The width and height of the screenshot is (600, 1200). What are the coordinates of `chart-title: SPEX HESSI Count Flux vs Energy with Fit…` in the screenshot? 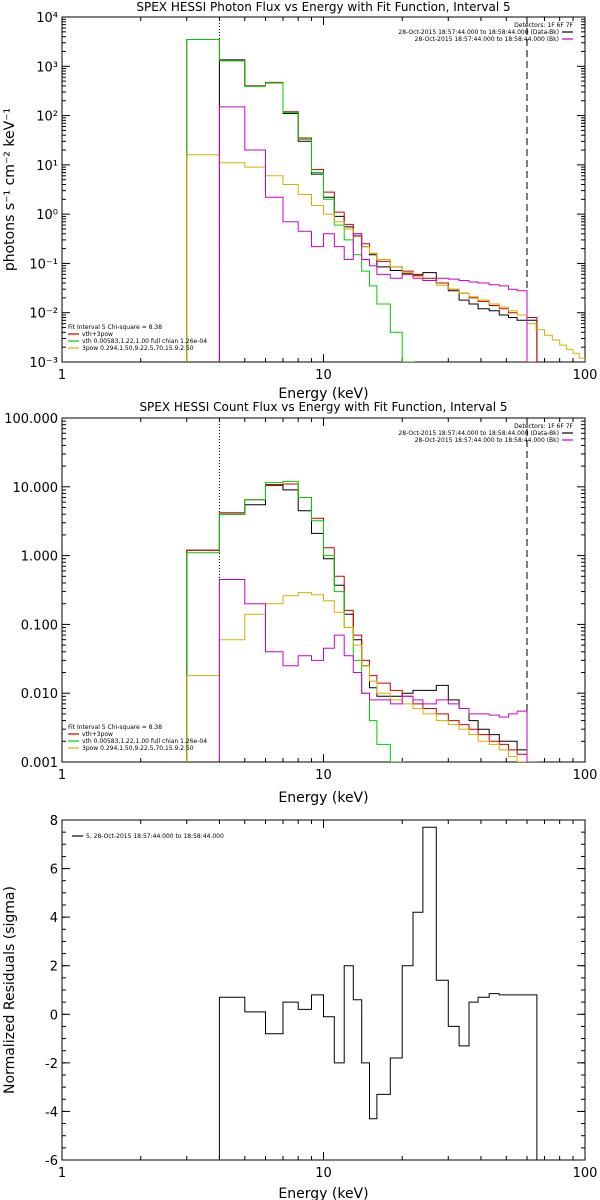 It's located at (323, 407).